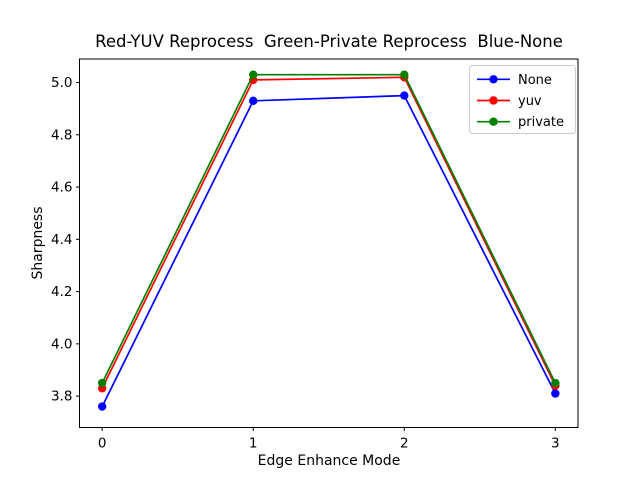  What do you see at coordinates (102, 444) in the screenshot?
I see `x-tick-label-0: 0` at bounding box center [102, 444].